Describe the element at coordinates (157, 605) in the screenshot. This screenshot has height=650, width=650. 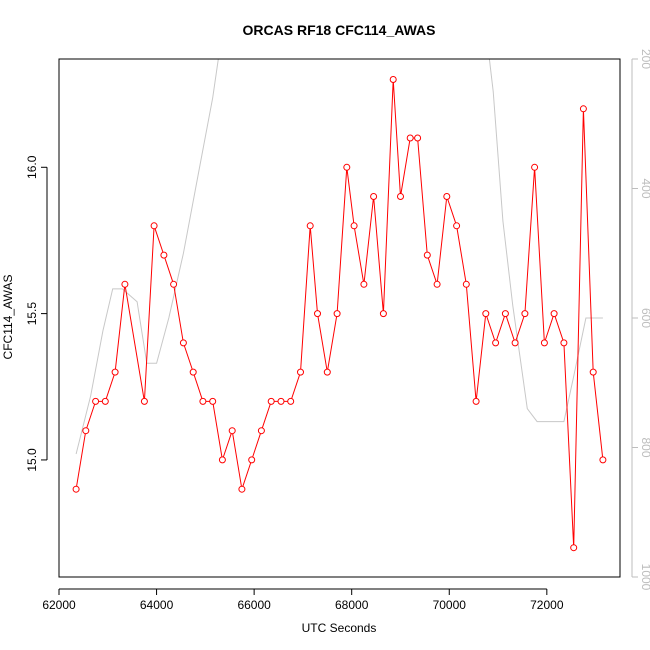
I see `x-tick-label: 64000` at that location.